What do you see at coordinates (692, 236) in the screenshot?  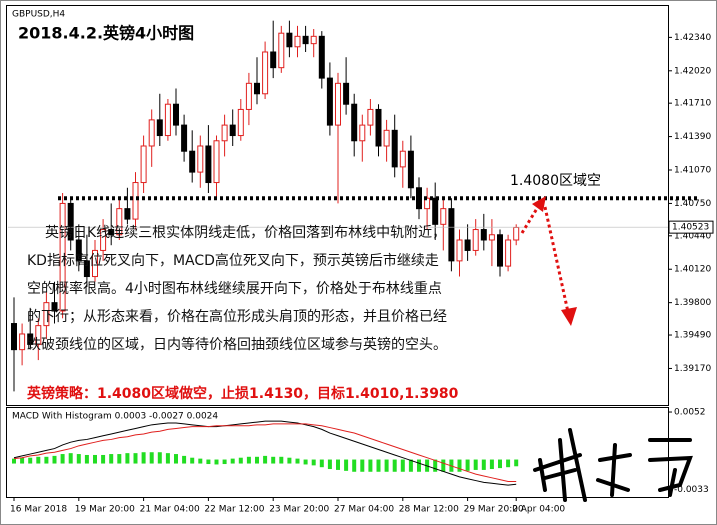 I see `y-tick-label: 1.40440` at bounding box center [692, 236].